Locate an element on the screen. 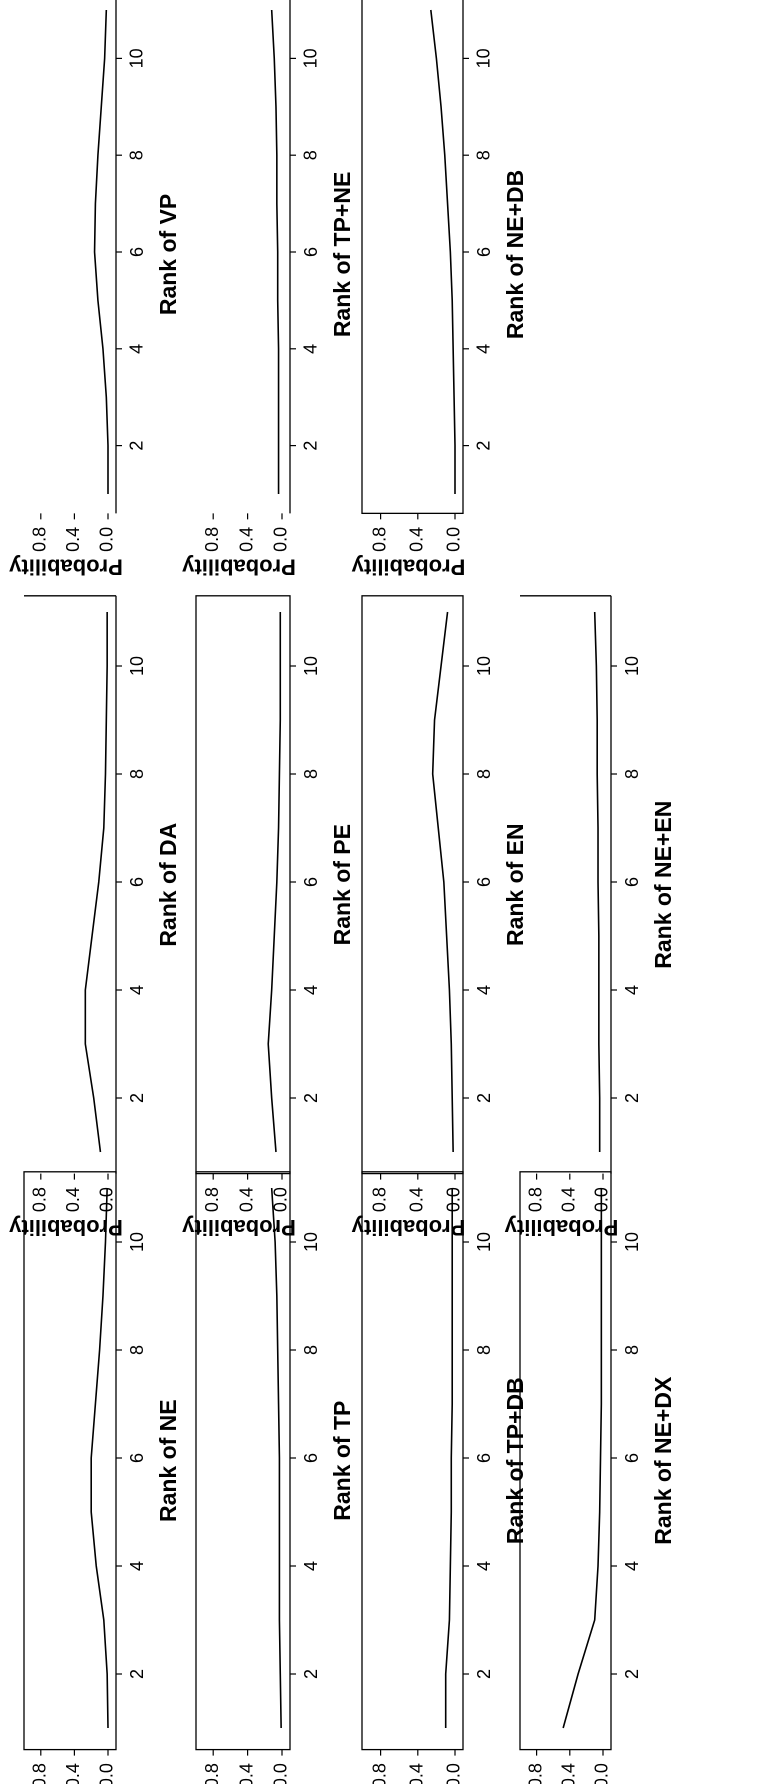  panel-7: 2 4 6 8 10 0.0 0.4 0.8 Rank of EN Probability is located at coordinates (439, 917).